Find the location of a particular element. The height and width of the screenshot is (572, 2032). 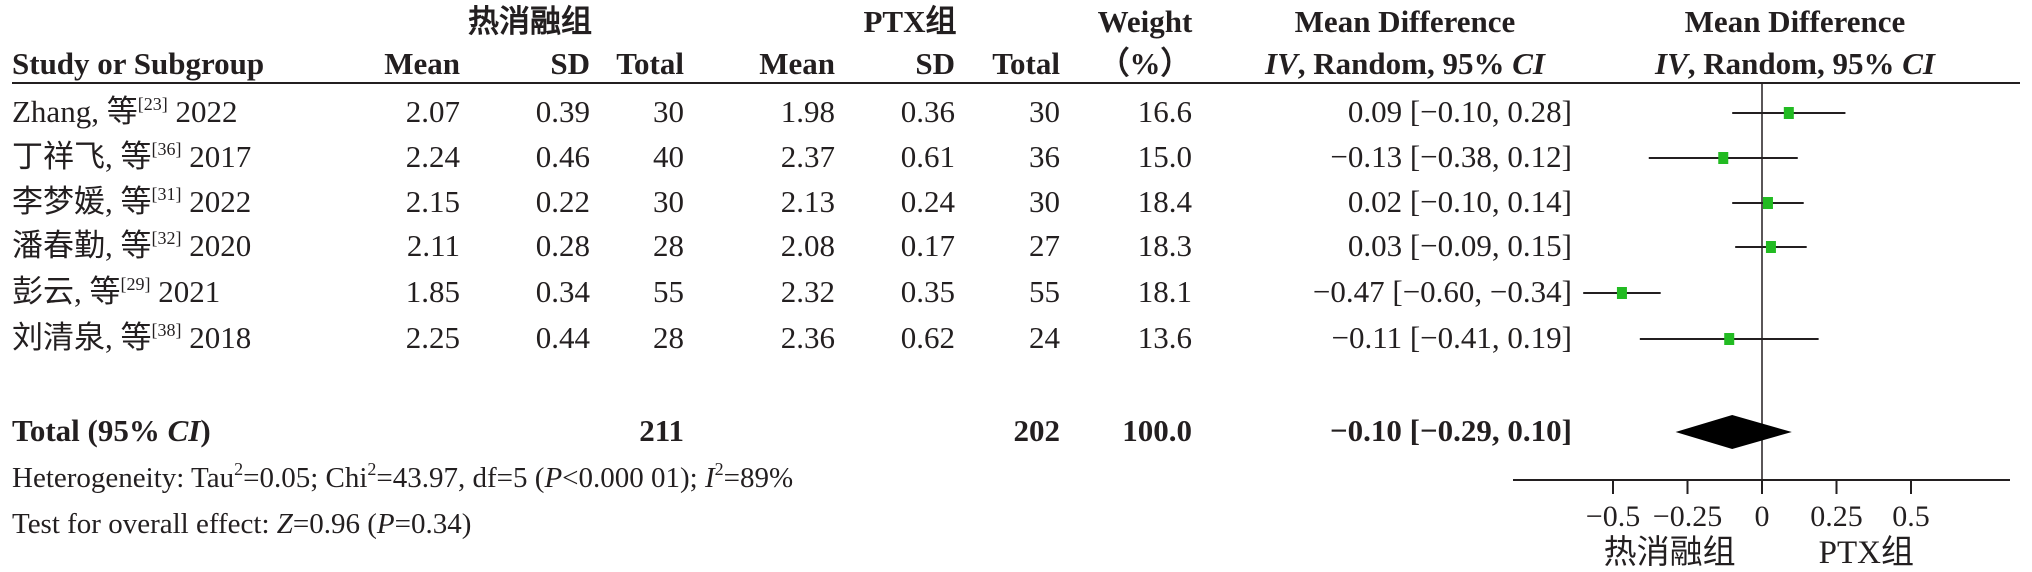

ctrl-mean: 2.13 is located at coordinates (807, 201).